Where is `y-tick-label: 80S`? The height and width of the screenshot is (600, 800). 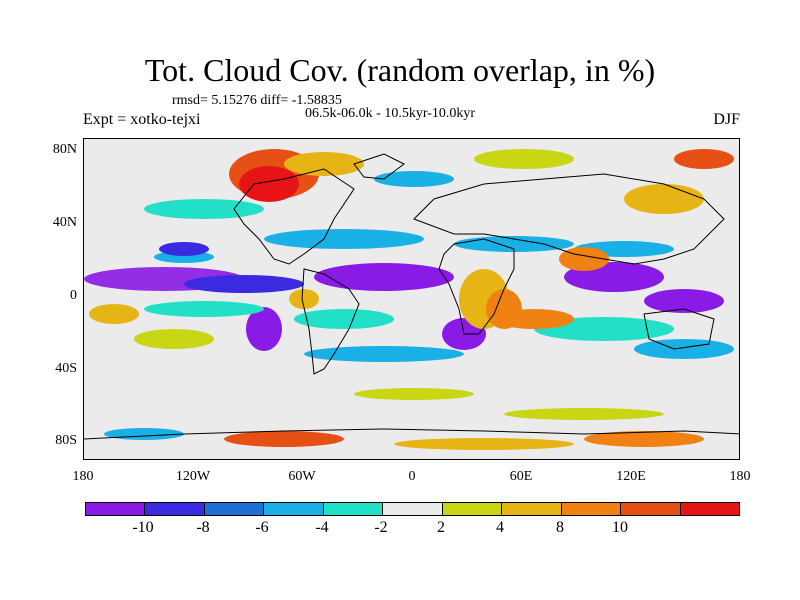
y-tick-label: 80S is located at coordinates (66, 440).